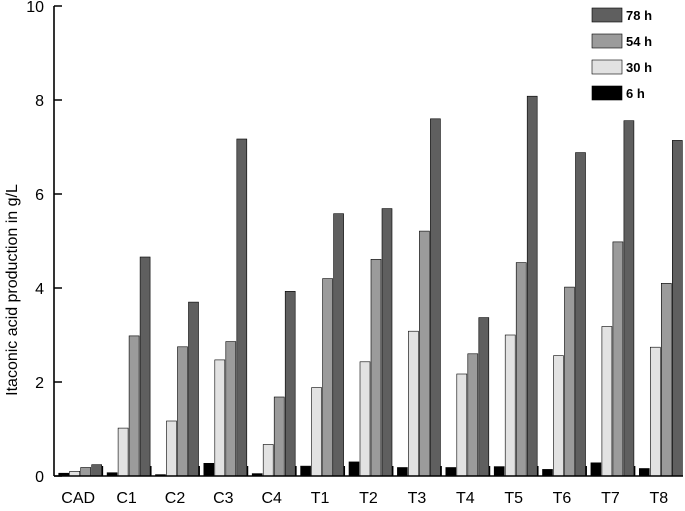  What do you see at coordinates (639, 67) in the screenshot?
I see `legend-label-30h: 30 h` at bounding box center [639, 67].